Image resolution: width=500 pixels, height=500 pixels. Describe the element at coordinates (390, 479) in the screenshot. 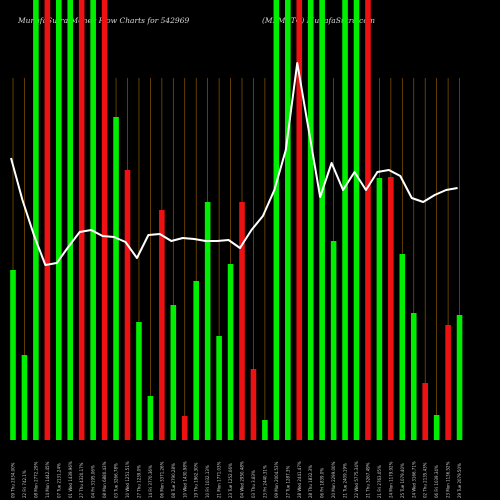

I see `x-tick-label: 24 Mon 1179.92%` at that location.